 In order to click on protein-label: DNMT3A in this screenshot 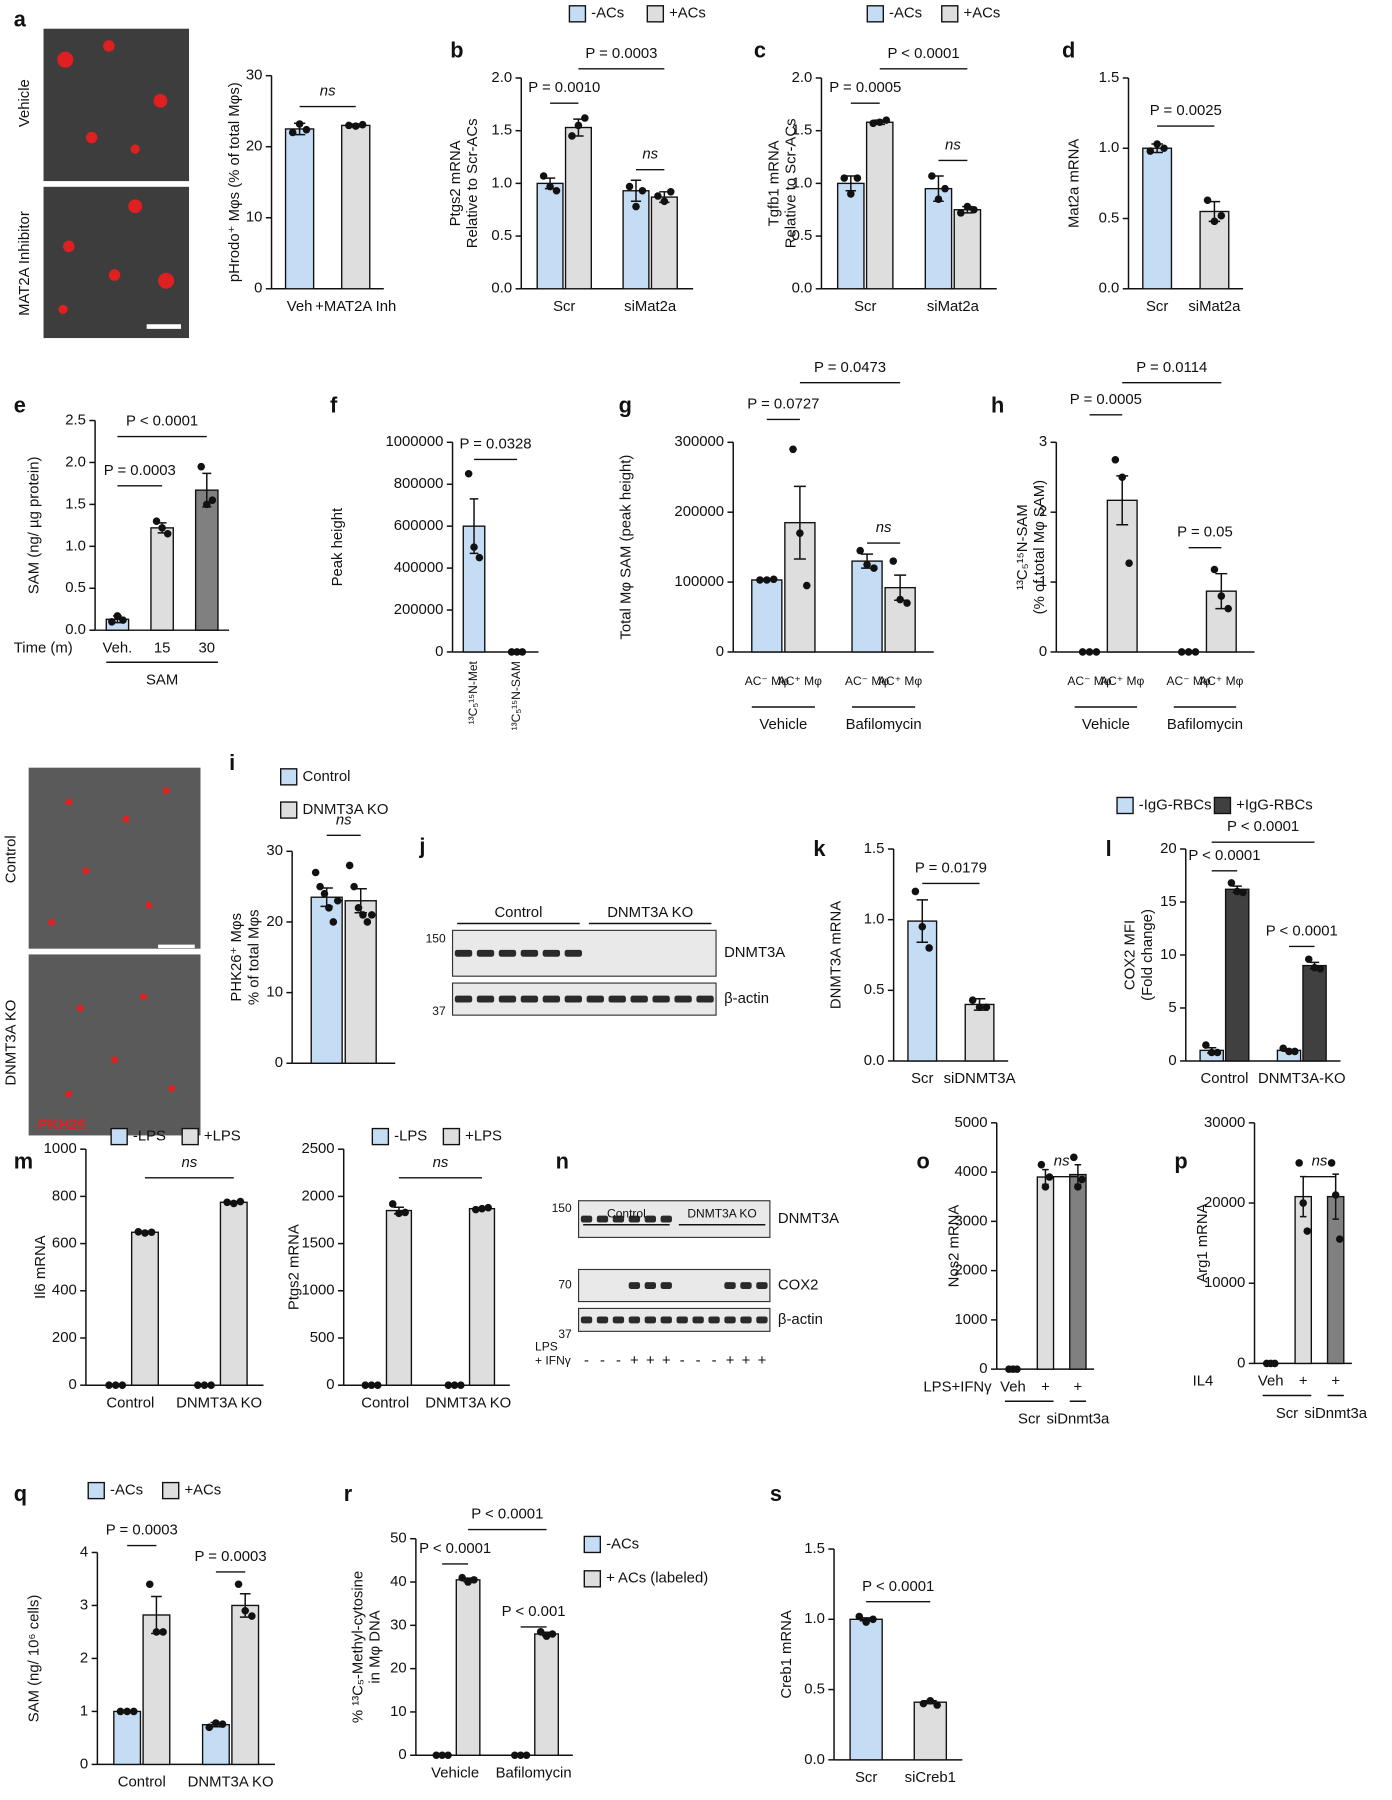, I will do `click(808, 1219)`.